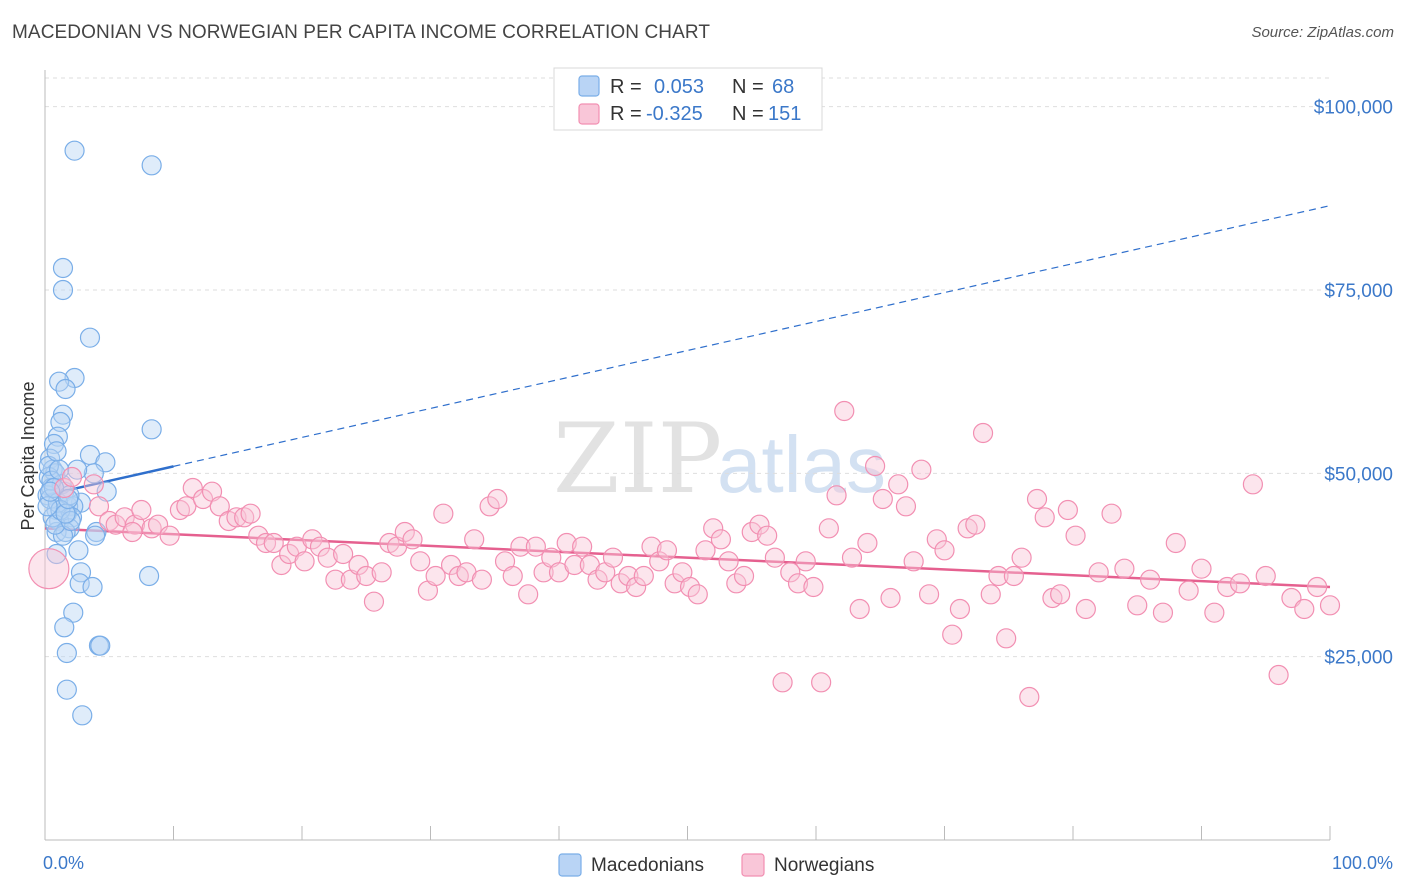  Describe the element at coordinates (687, 558) in the screenshot. I see `trend-line-norwegians` at that location.